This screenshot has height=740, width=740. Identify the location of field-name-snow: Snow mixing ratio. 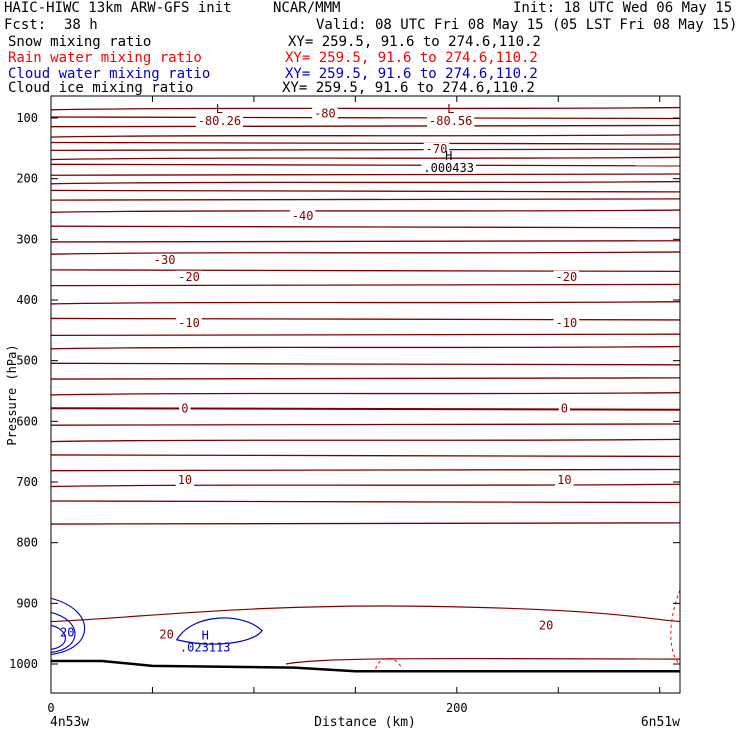
(80, 42).